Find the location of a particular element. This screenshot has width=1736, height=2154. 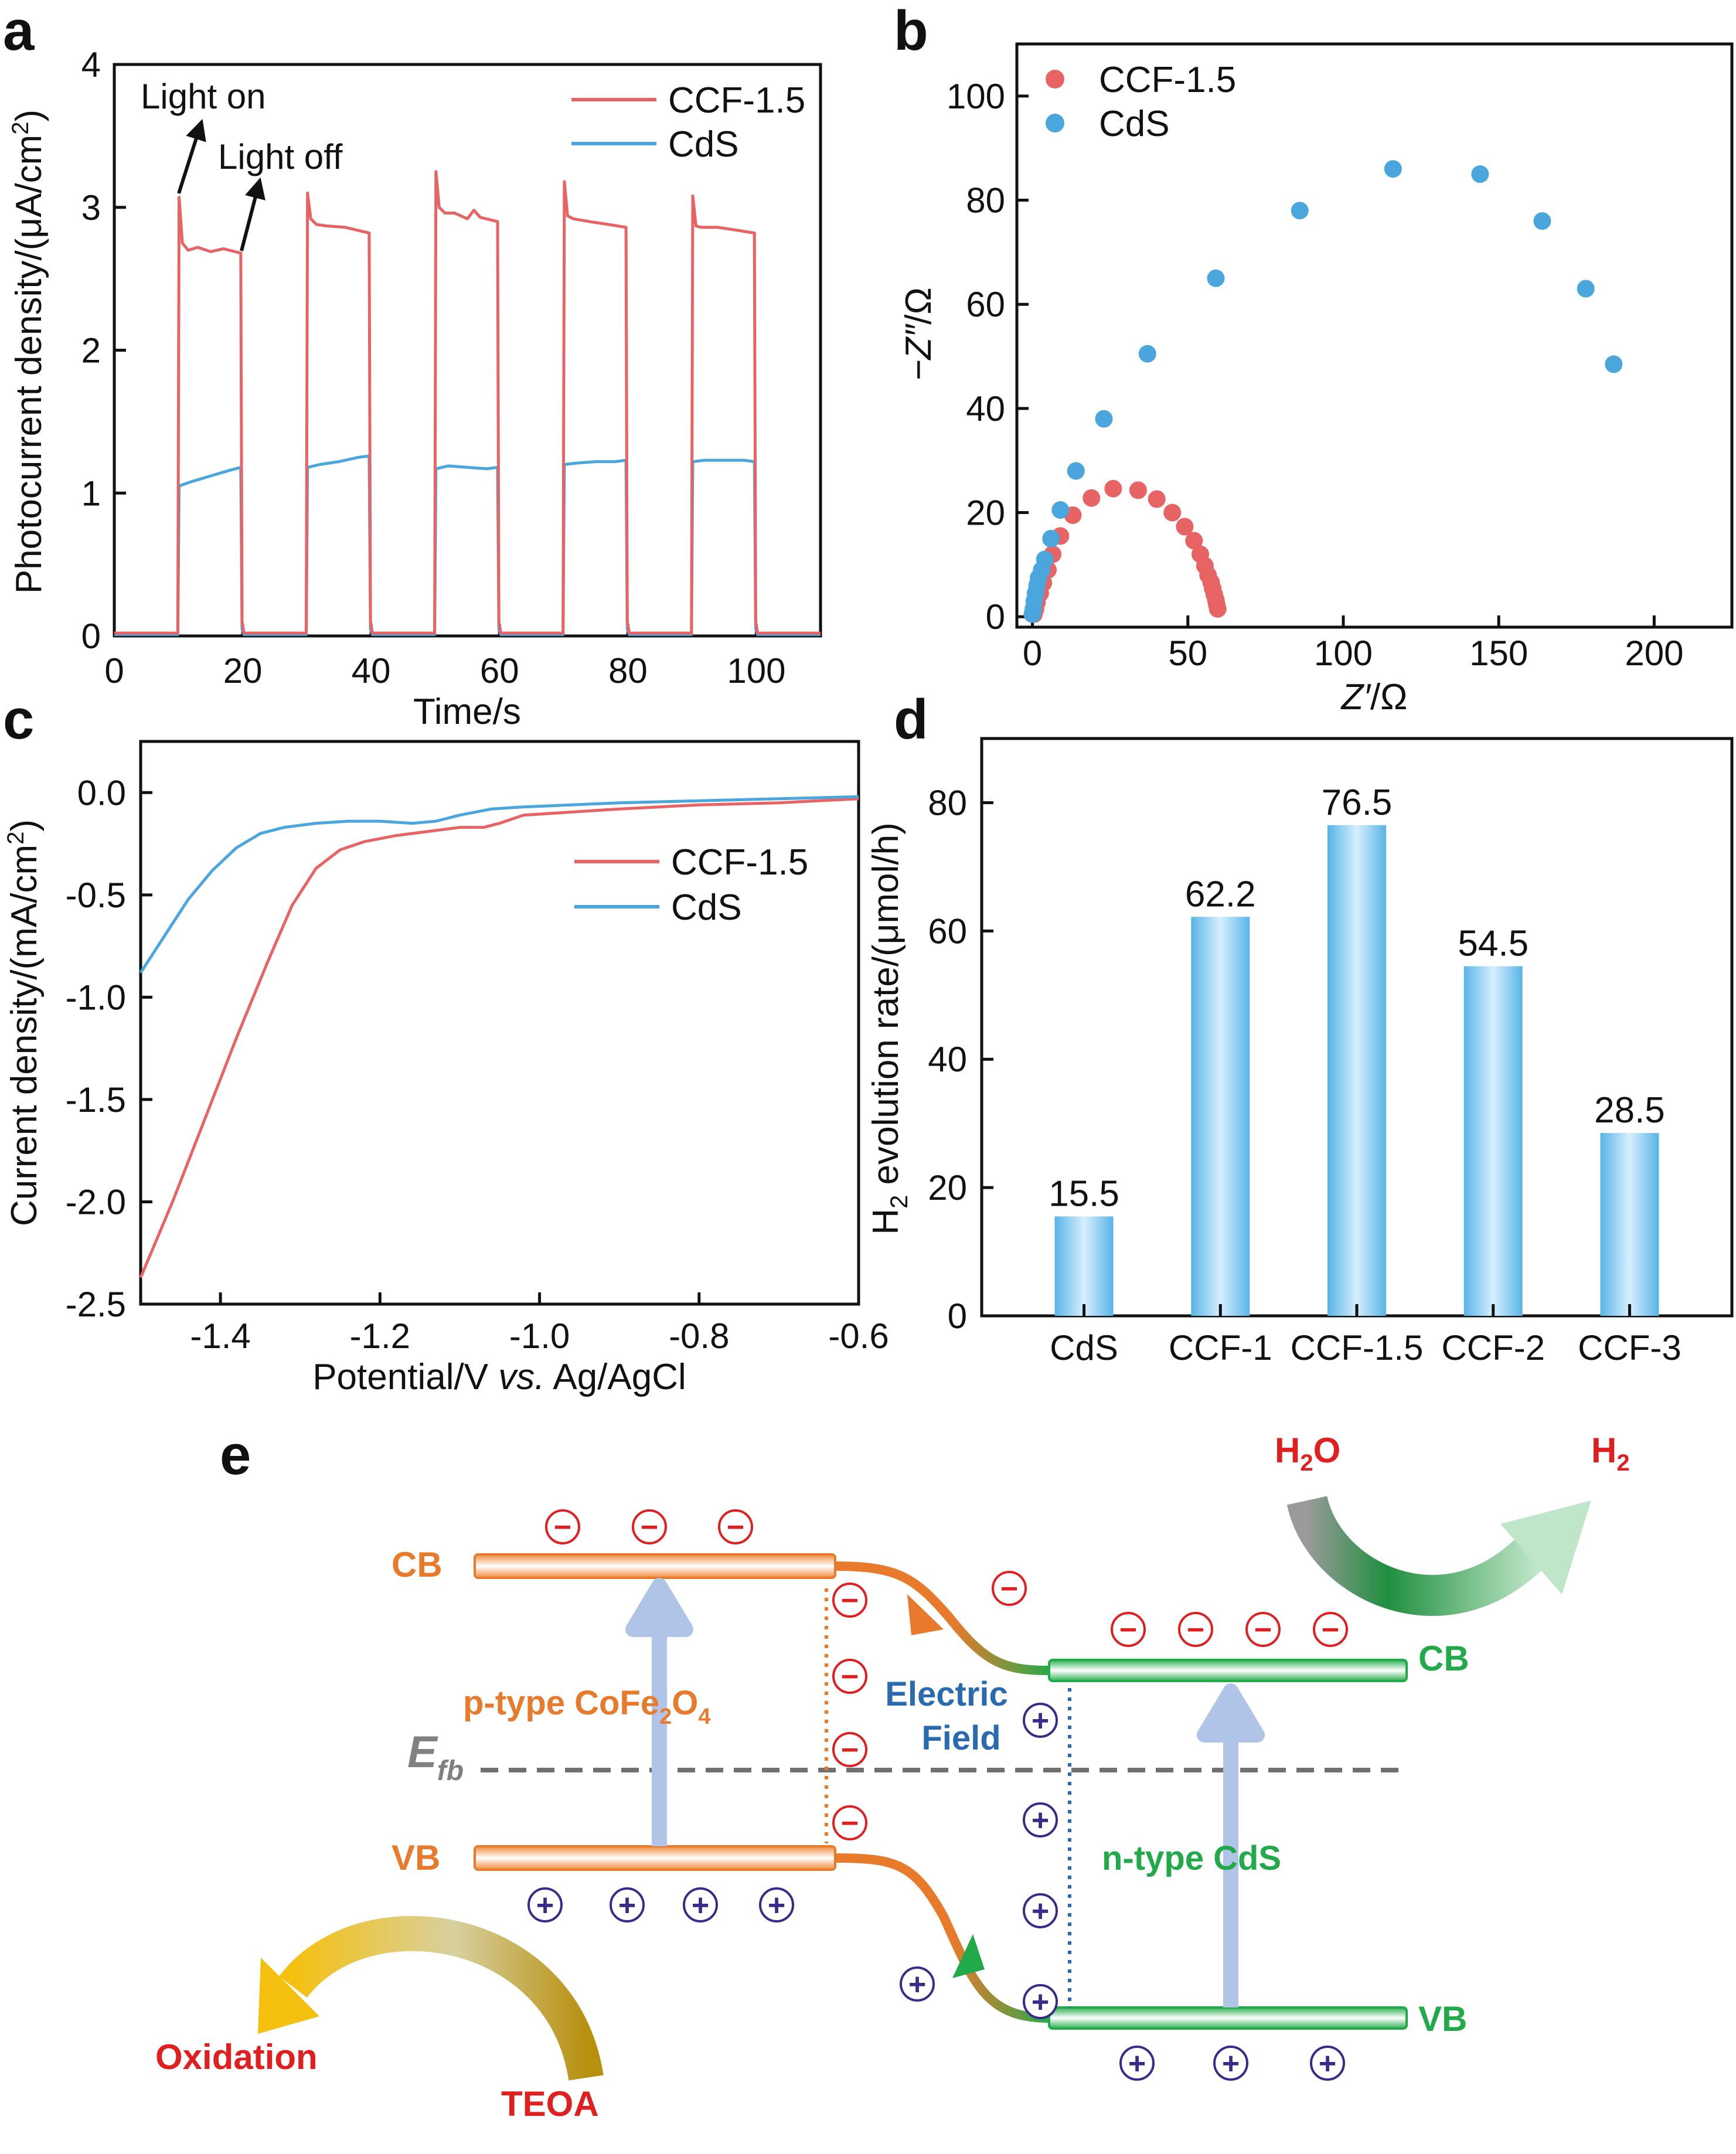

cds-cb-label: CB is located at coordinates (1443, 1659).